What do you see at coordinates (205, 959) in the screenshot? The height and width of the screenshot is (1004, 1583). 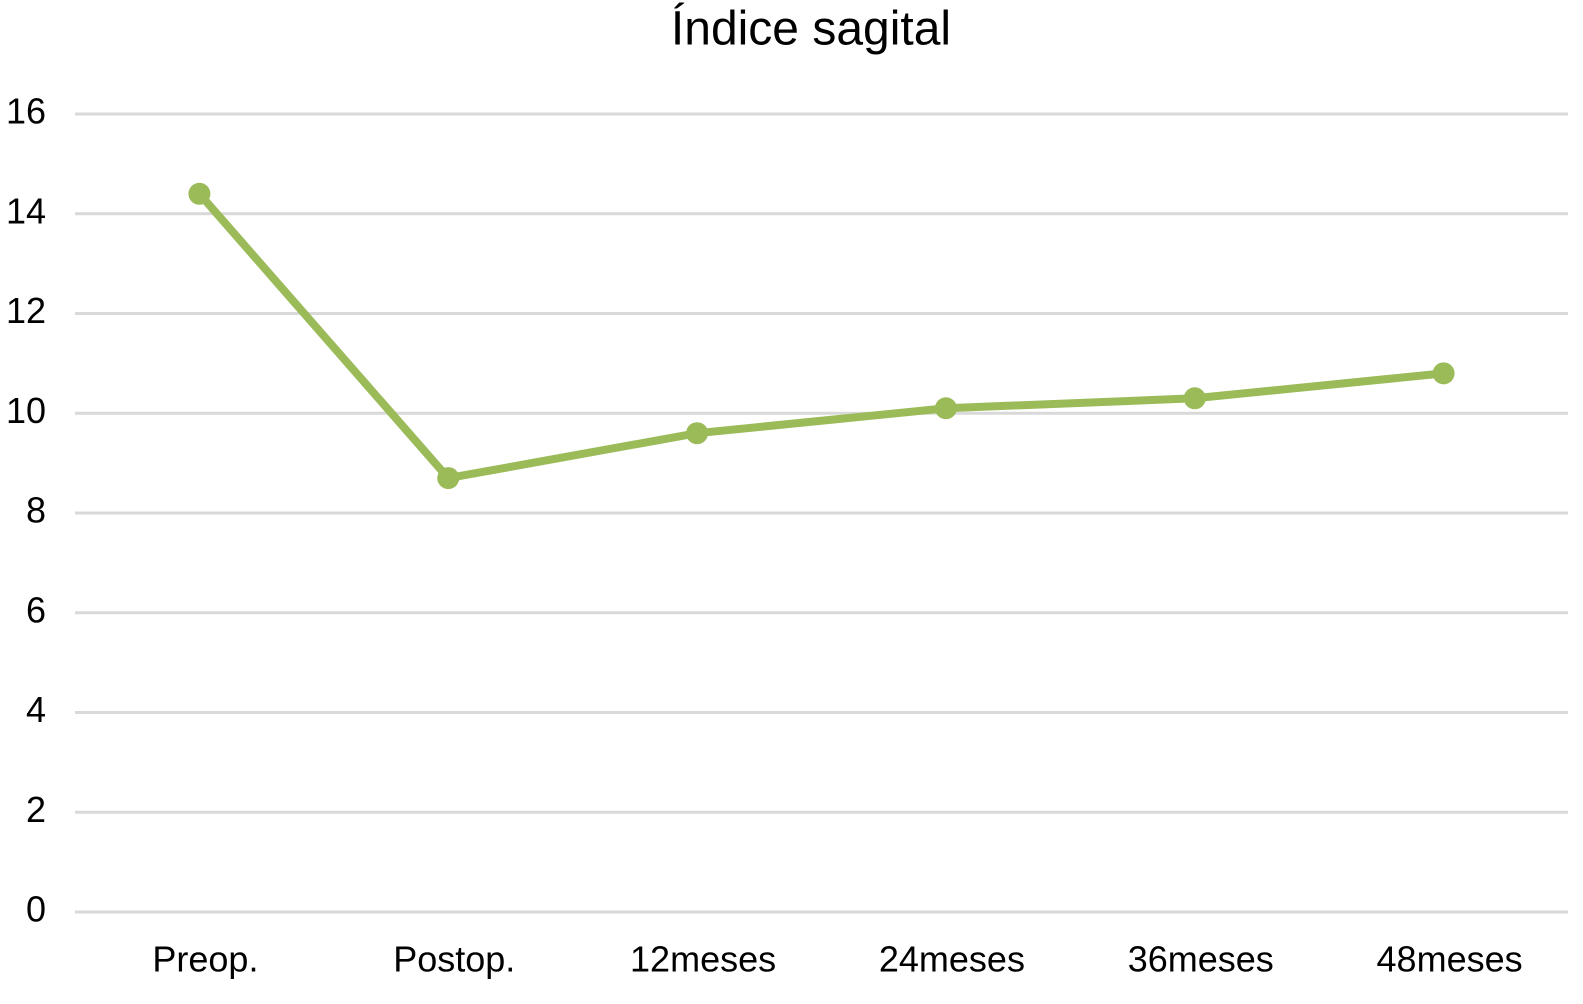 I see `x-tick-label: Preop.` at bounding box center [205, 959].